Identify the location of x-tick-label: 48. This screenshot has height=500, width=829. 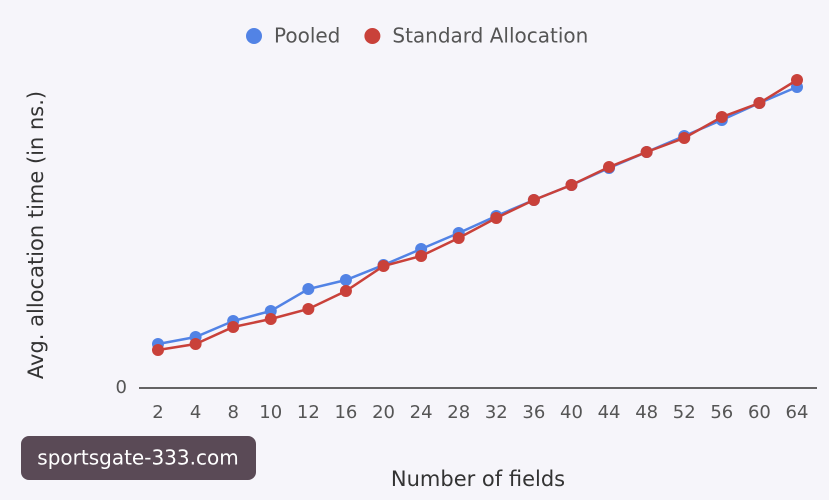
(646, 412).